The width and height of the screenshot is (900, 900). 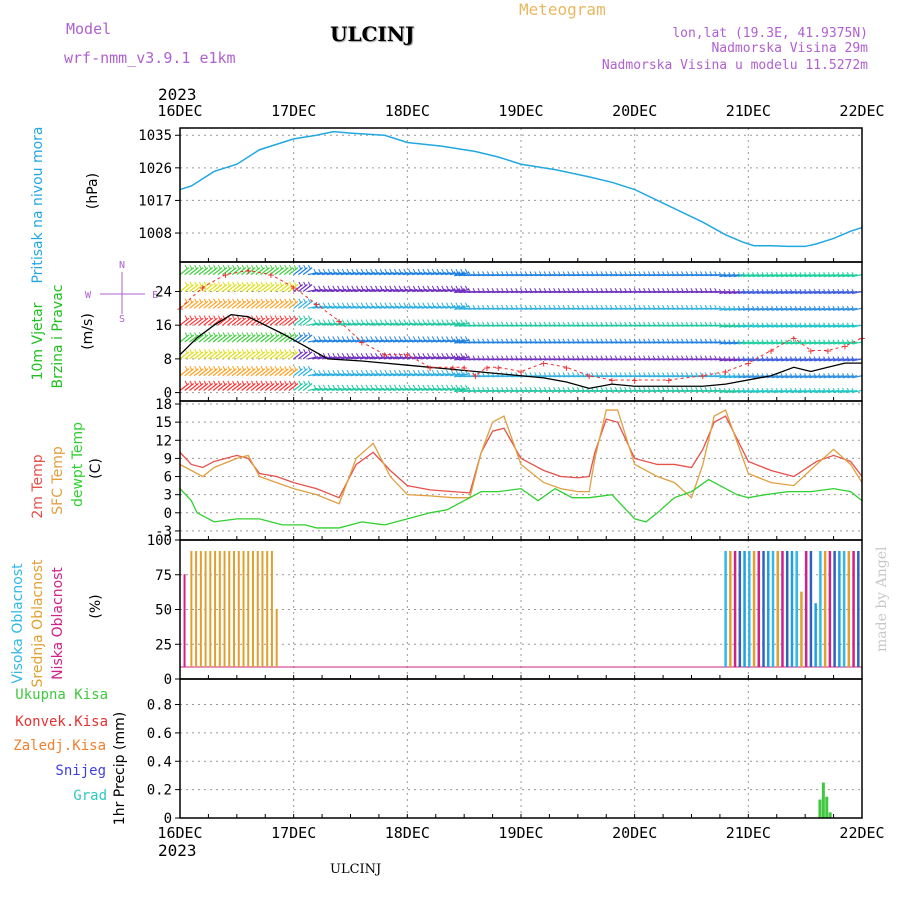 I want to click on precip-bar, so click(x=827, y=807).